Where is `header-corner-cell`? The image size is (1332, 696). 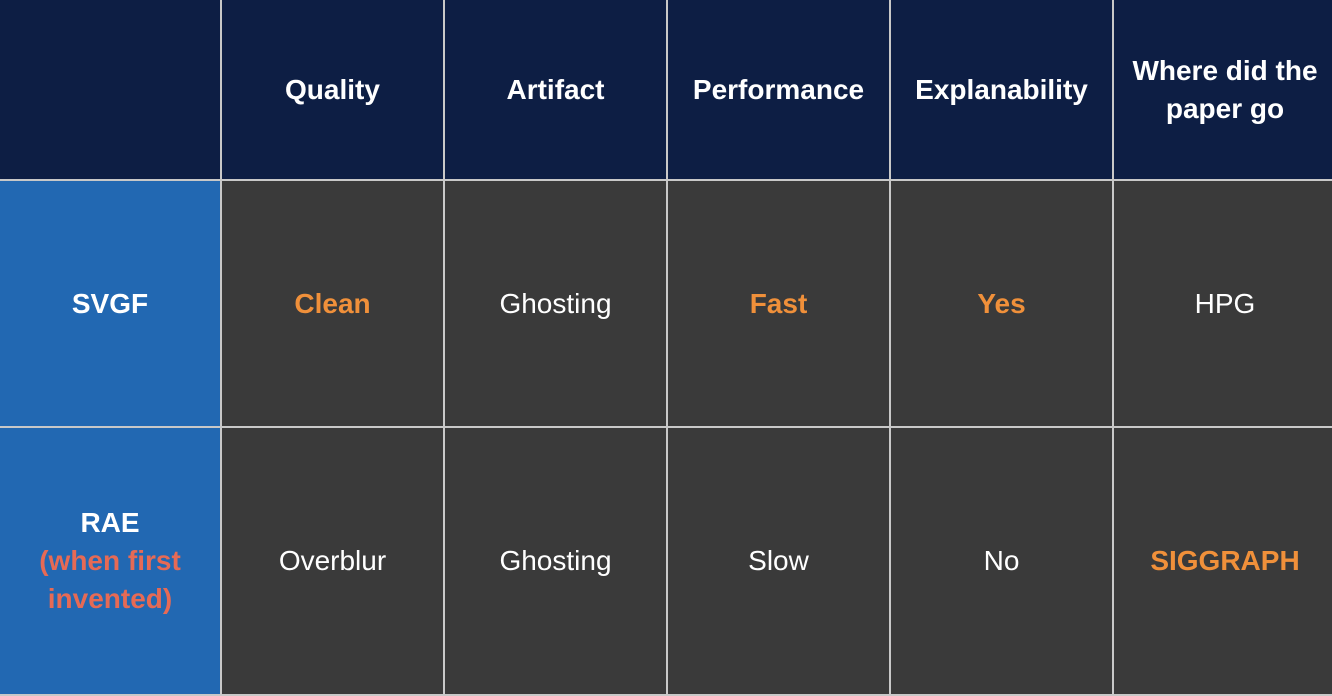 header-corner-cell is located at coordinates (110, 89).